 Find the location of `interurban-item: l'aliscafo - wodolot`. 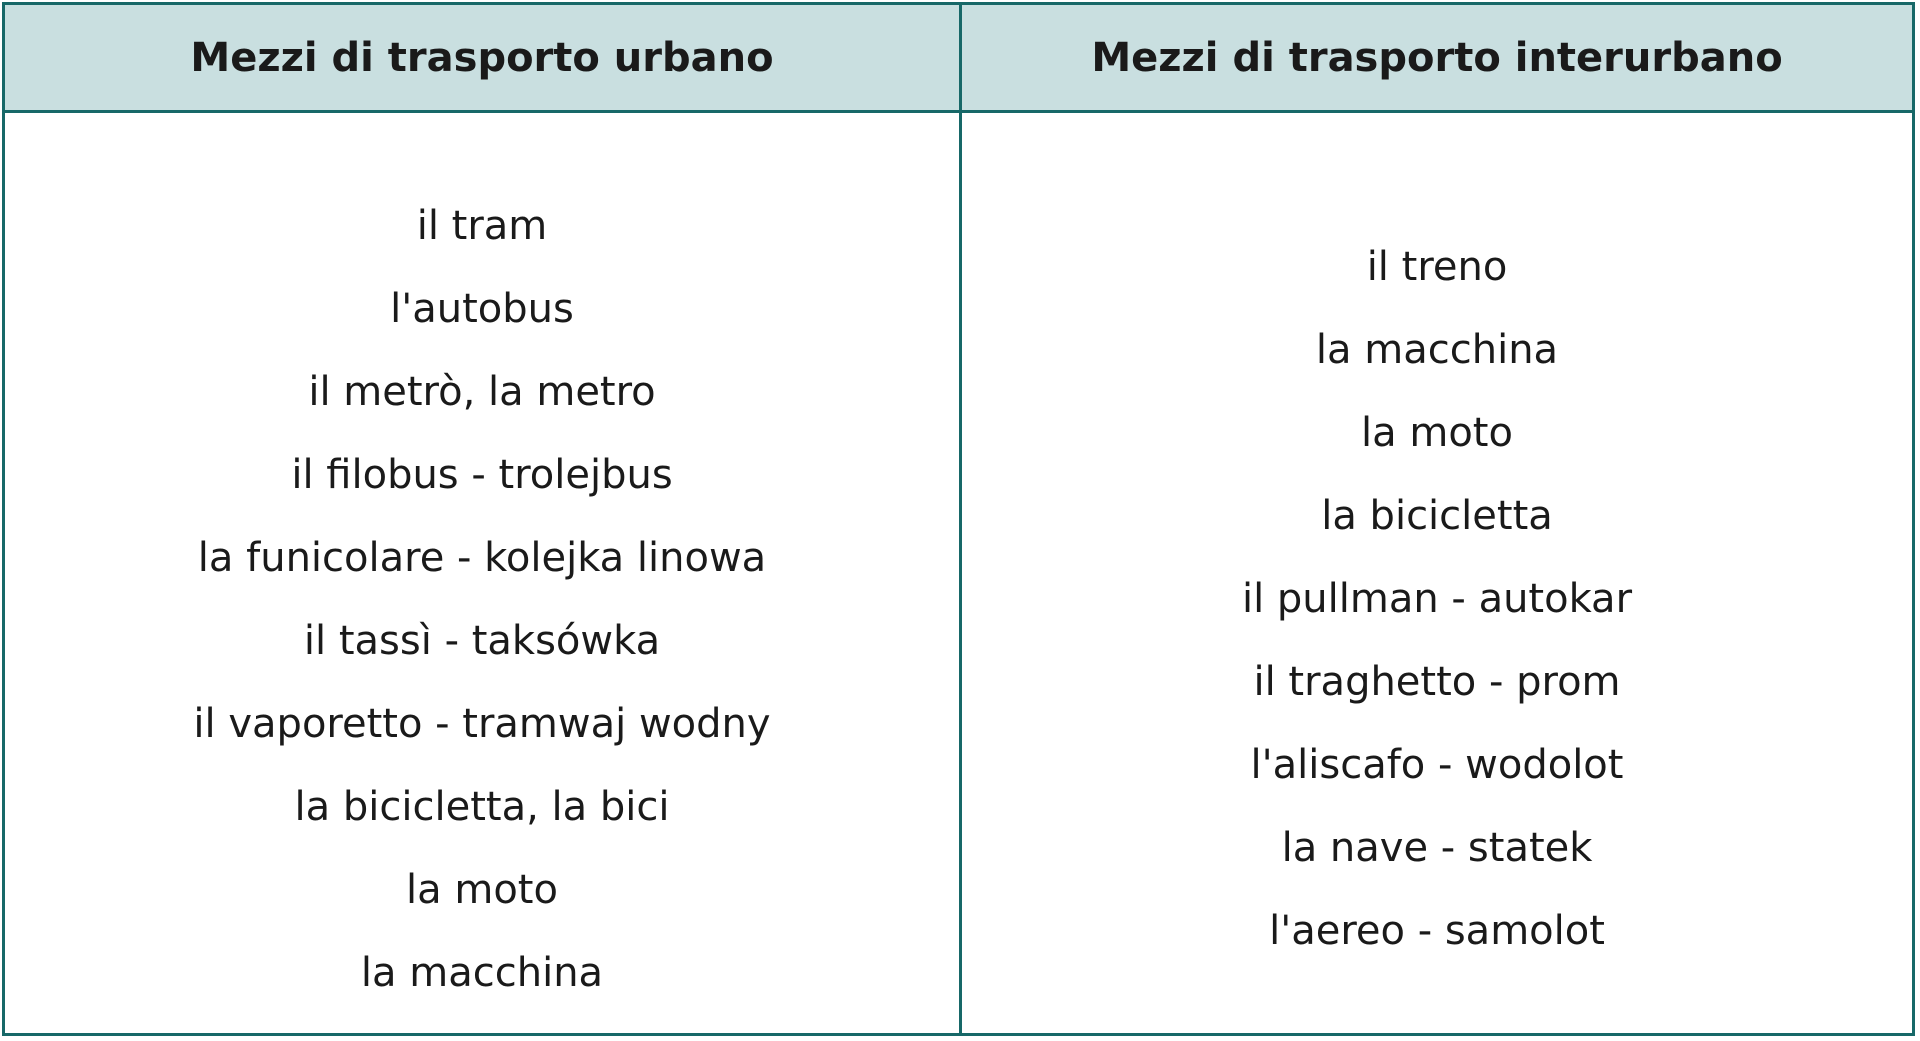

interurban-item: l'aliscafo - wodolot is located at coordinates (1437, 765).